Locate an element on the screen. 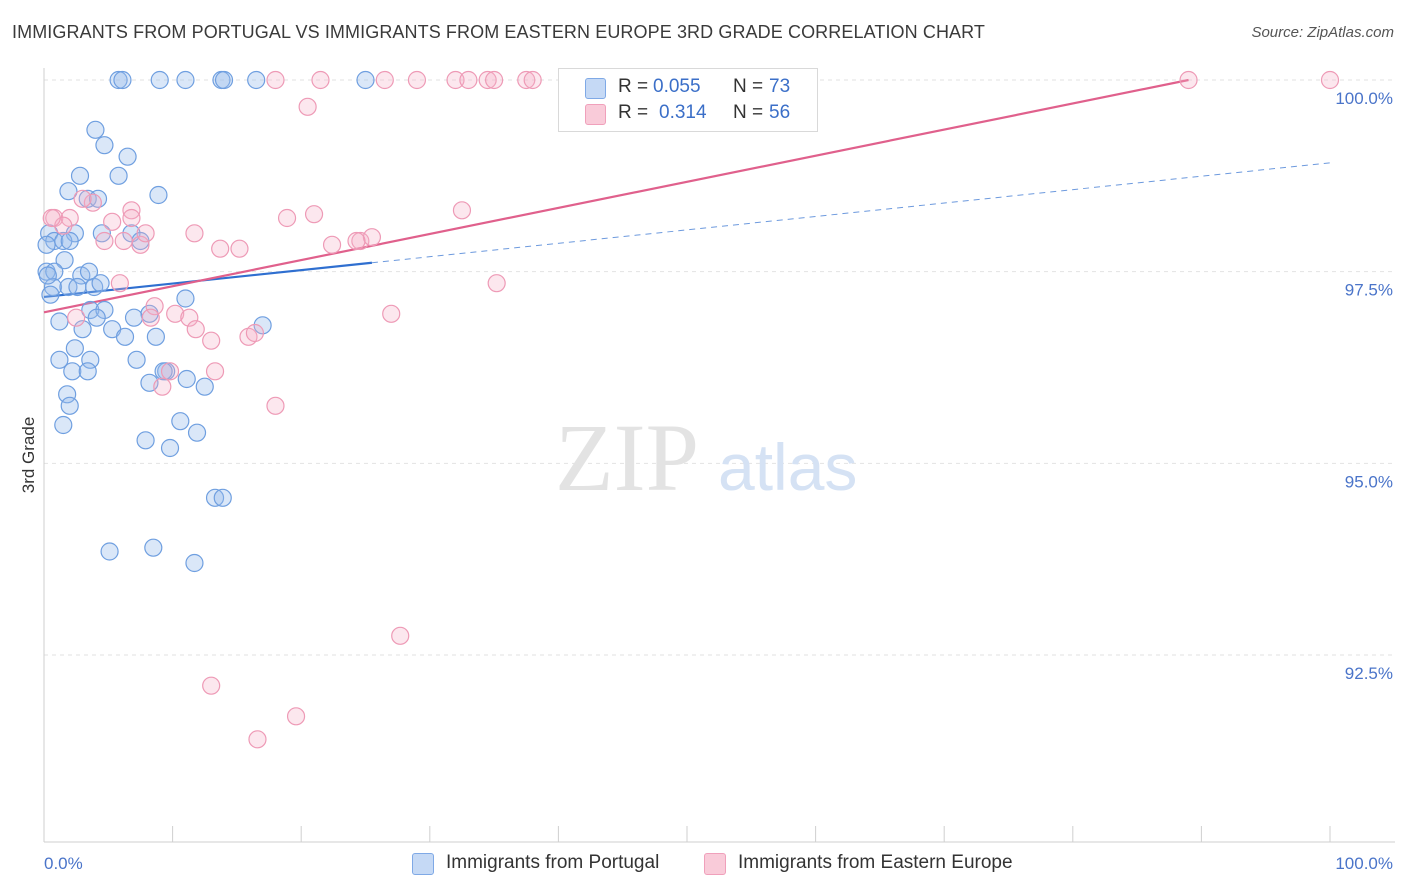 This screenshot has width=1406, height=892. y-tick-label: 92.5% is located at coordinates (1369, 673).